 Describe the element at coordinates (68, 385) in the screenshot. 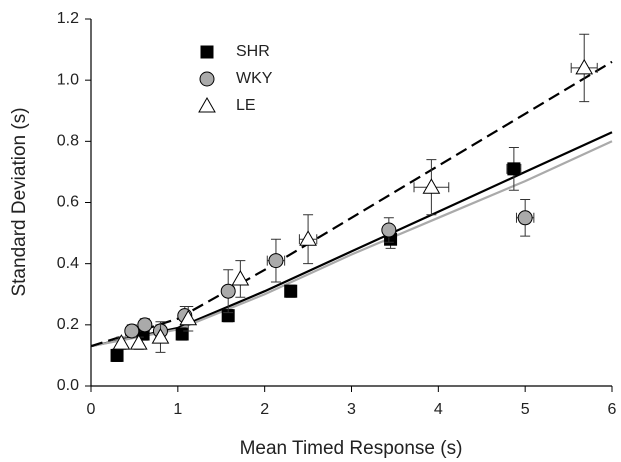

I see `y-tick-label: 0.0` at that location.